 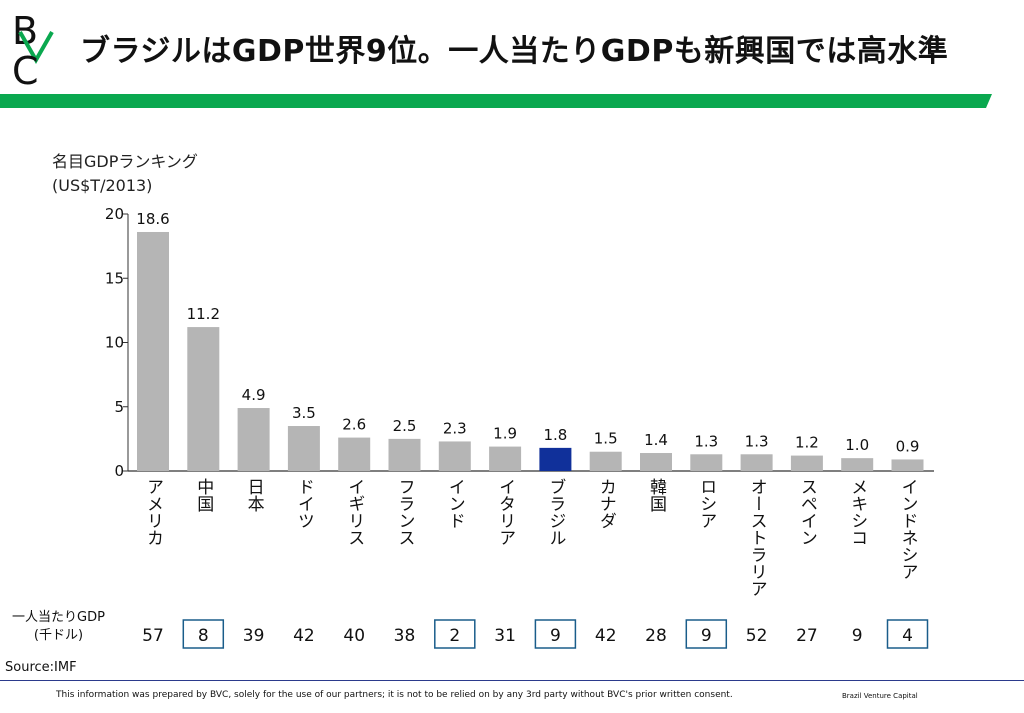 I want to click on per-capita-value: 28, so click(x=656, y=636).